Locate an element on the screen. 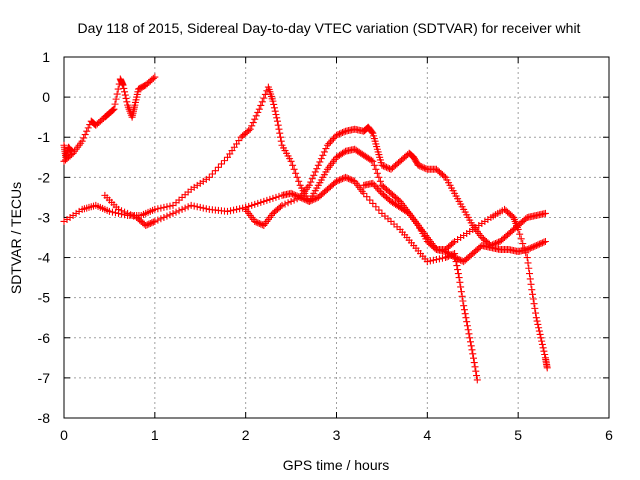 The height and width of the screenshot is (480, 640). x-tick-label: 3 is located at coordinates (337, 435).